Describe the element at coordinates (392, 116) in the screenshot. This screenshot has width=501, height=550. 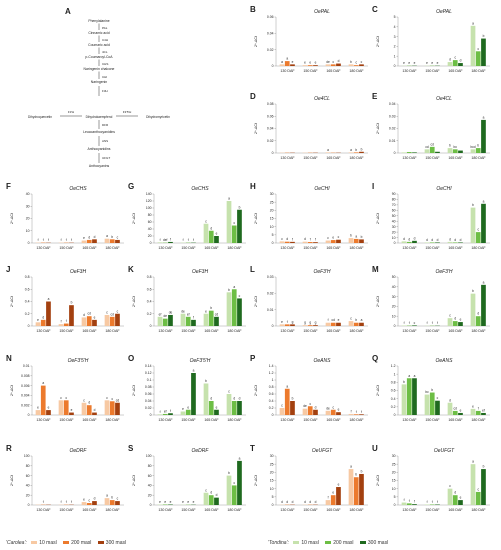
I see `y-tick-label: 0.03` at that location.